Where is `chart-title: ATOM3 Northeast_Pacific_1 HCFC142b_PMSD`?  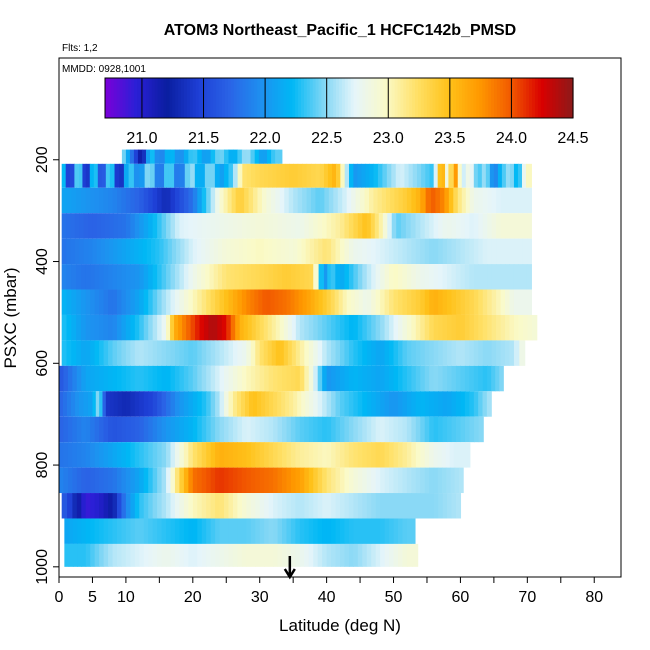
chart-title: ATOM3 Northeast_Pacific_1 HCFC142b_PMSD is located at coordinates (340, 30).